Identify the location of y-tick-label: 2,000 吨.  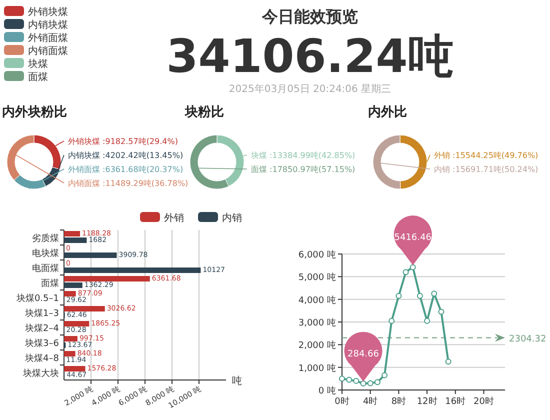
(317, 346).